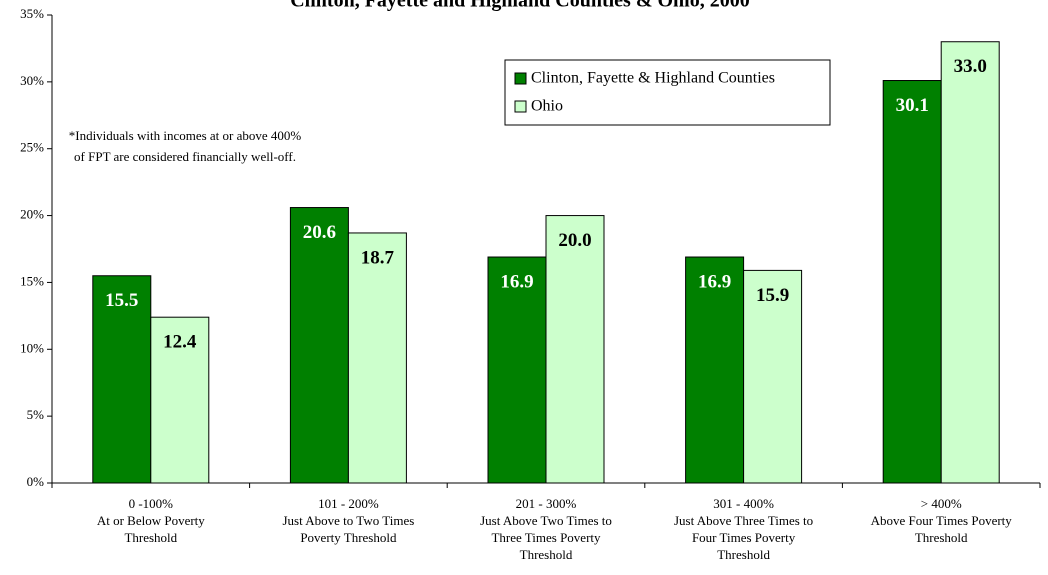 The image size is (1048, 575). Describe the element at coordinates (667, 92) in the screenshot. I see `legend-box` at that location.